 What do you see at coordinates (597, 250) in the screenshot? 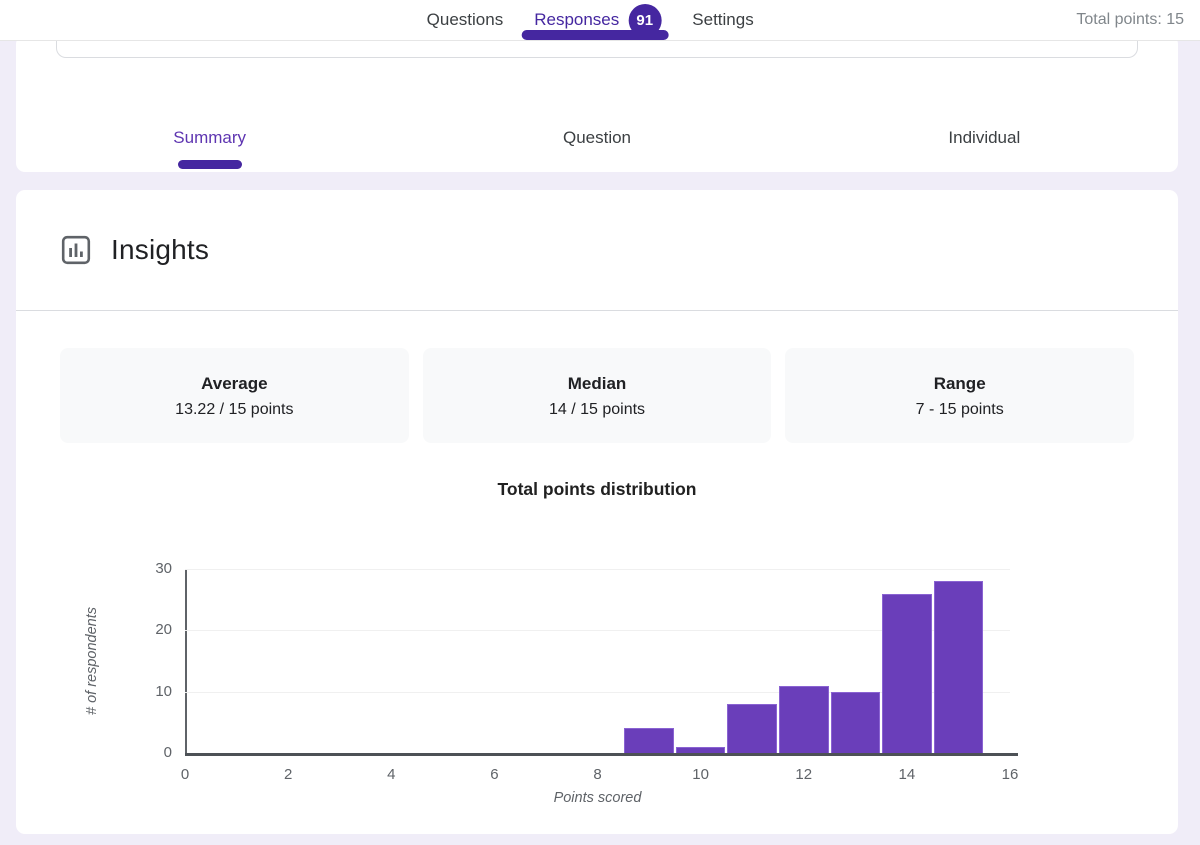
I see `insights-header: Insights` at bounding box center [597, 250].